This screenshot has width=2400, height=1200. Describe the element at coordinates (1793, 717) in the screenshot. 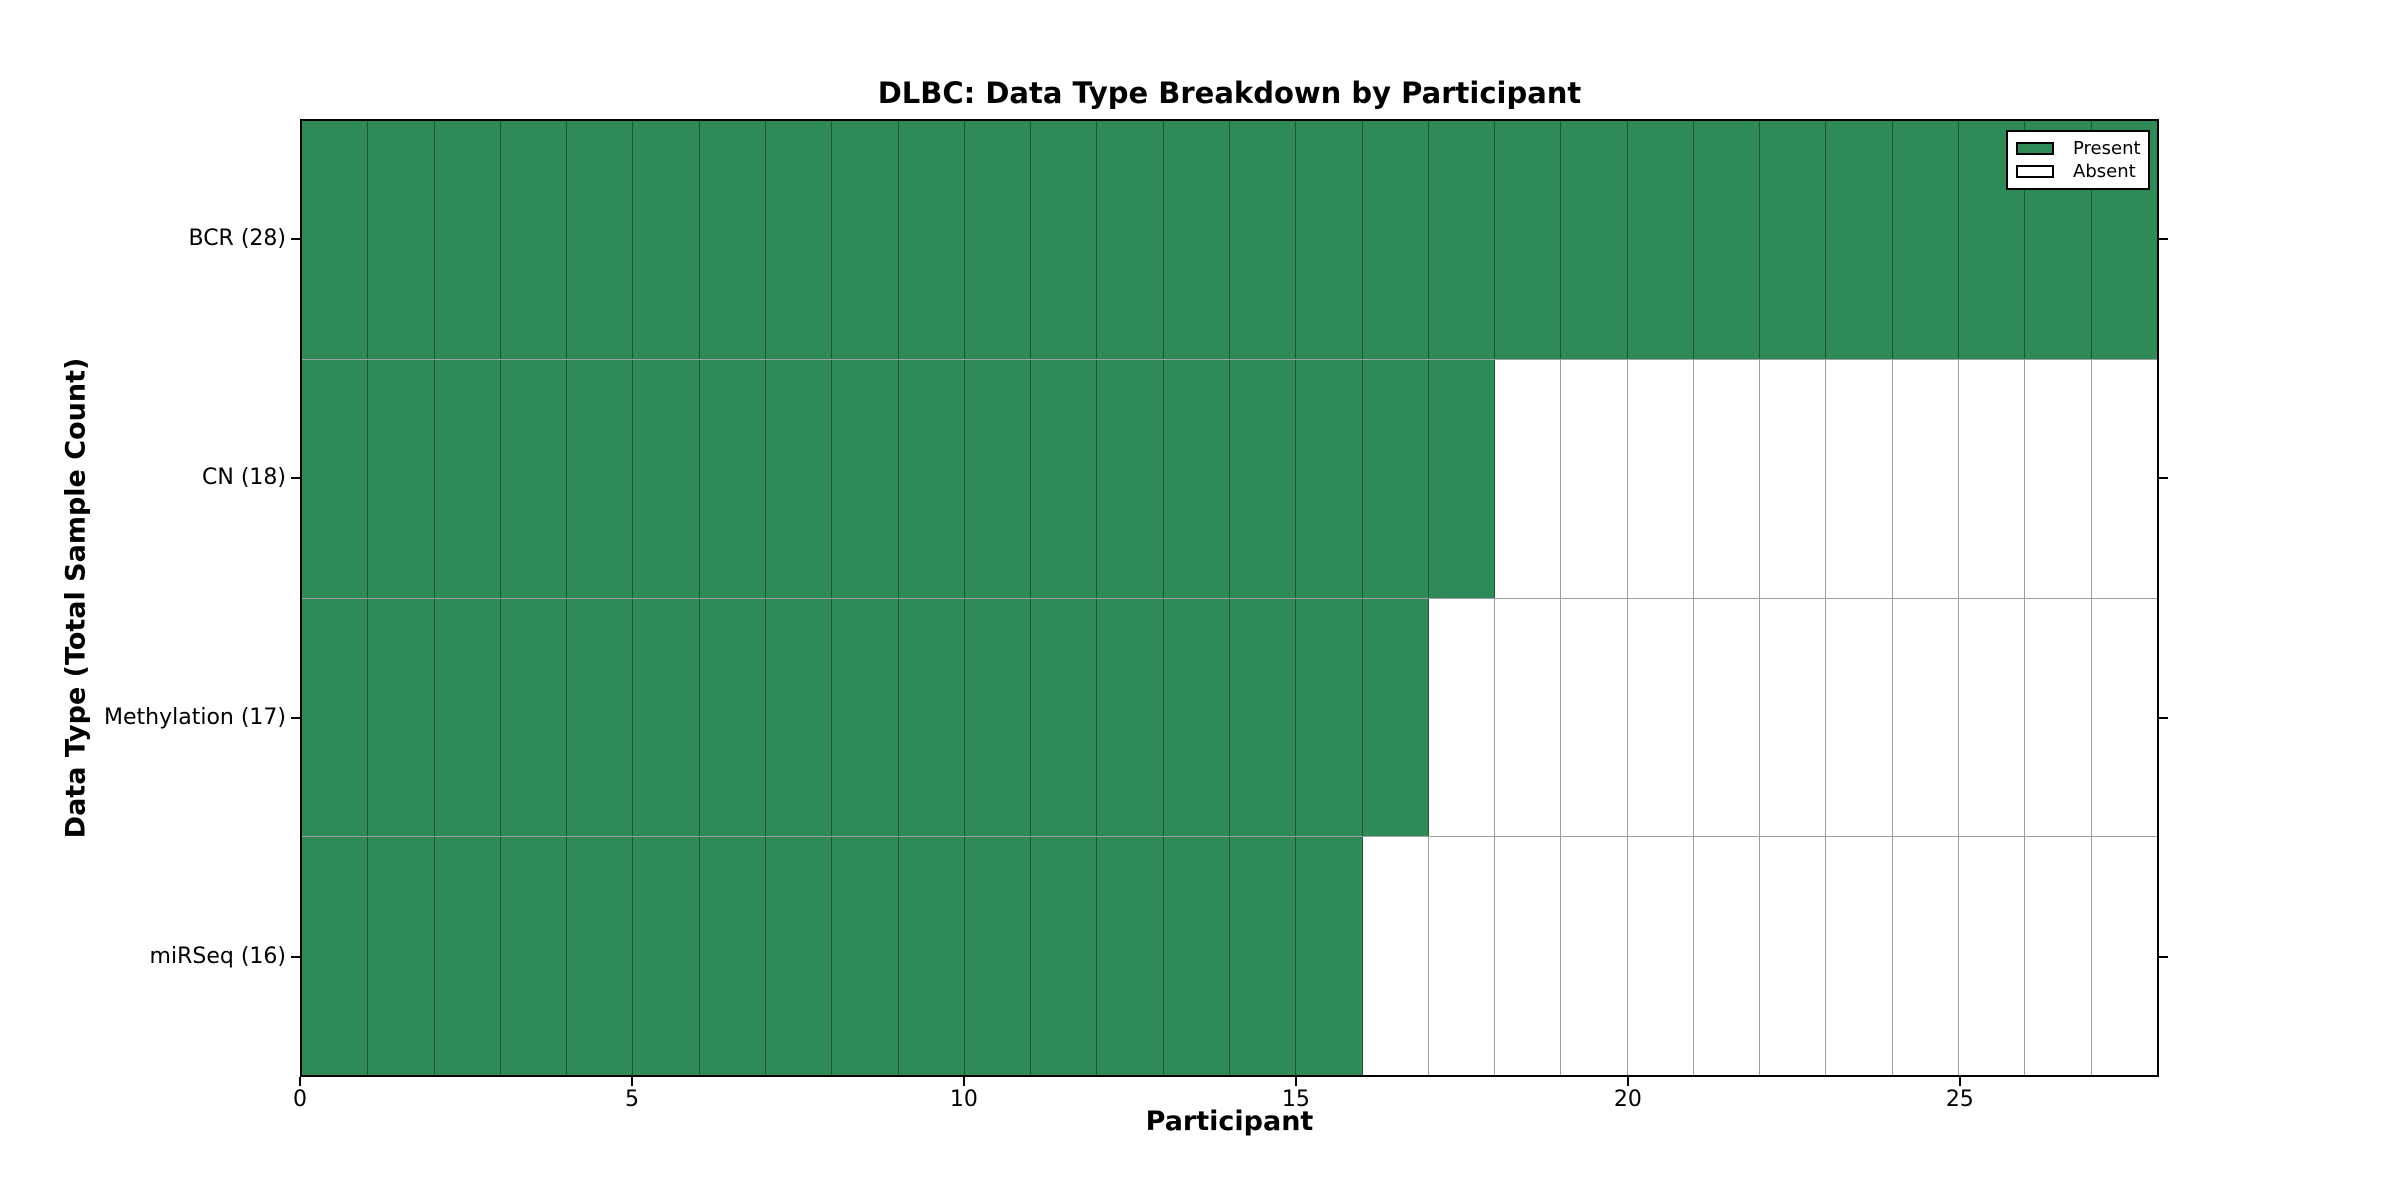

I see `cell-Methylation-22-absent` at that location.